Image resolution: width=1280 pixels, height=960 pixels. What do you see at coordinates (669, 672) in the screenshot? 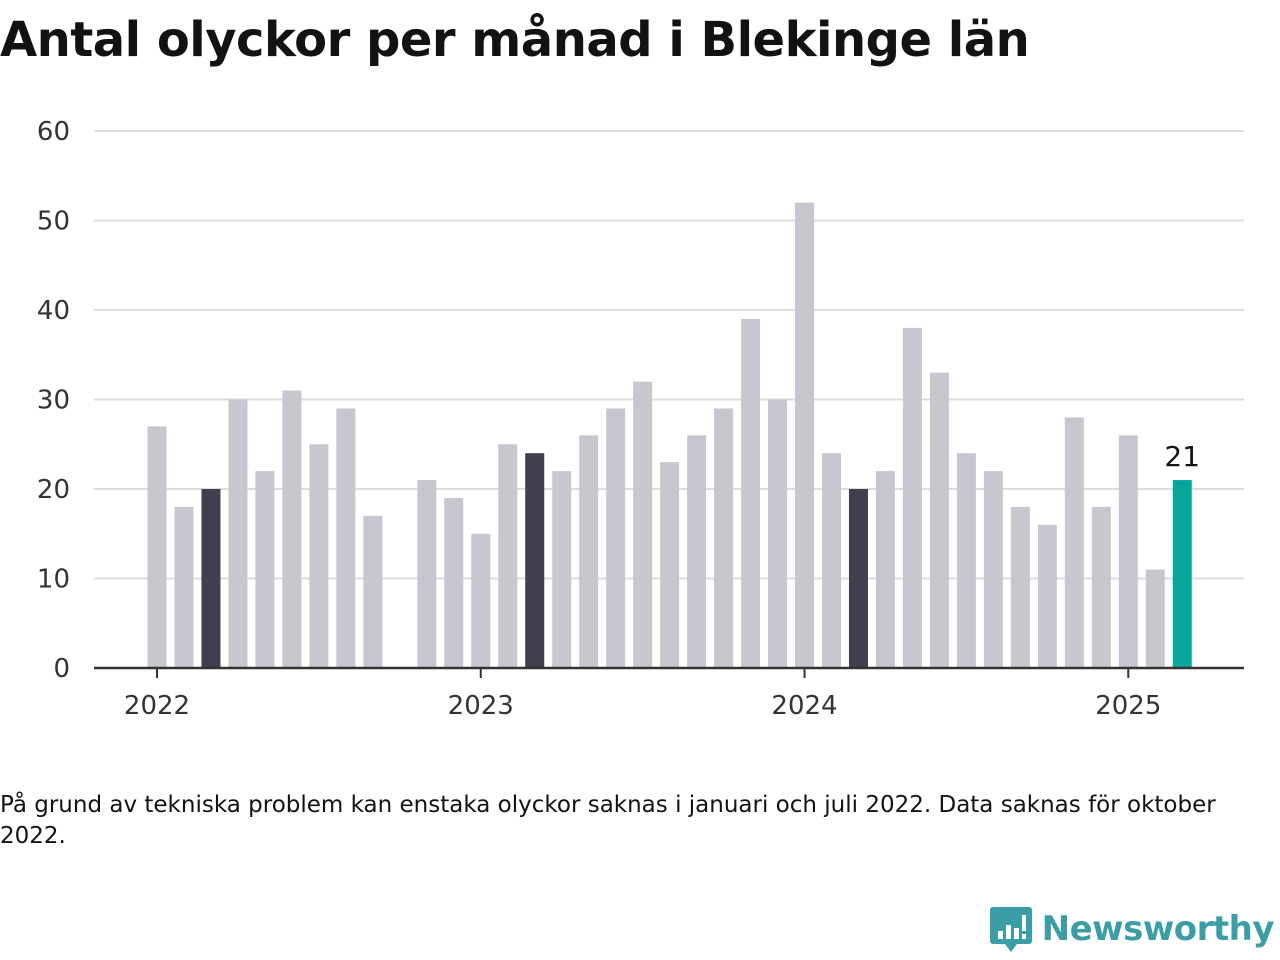
I see `axes` at bounding box center [669, 672].